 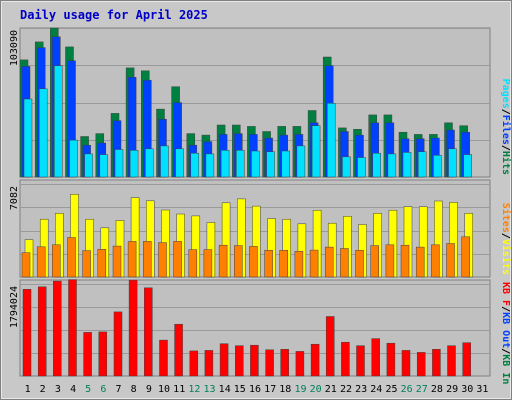 What do you see at coordinates (331, 389) in the screenshot?
I see `x-tick-label-day-21: 21` at bounding box center [331, 389].